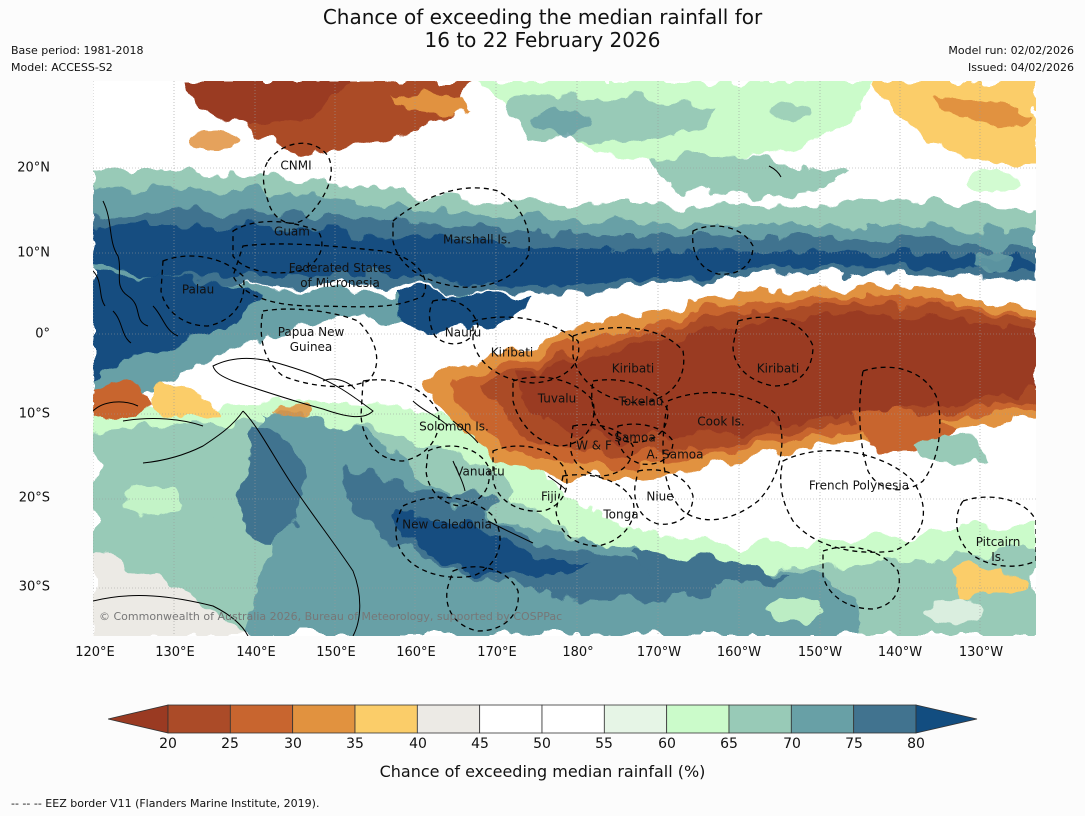 Image resolution: width=1085 pixels, height=816 pixels. I want to click on colorbar, so click(543, 719).